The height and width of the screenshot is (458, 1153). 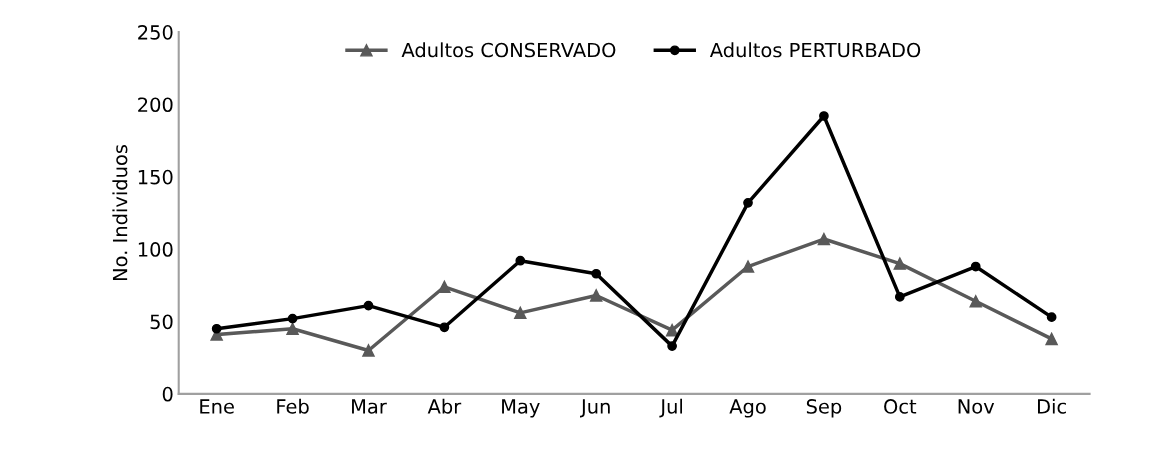 What do you see at coordinates (671, 408) in the screenshot?
I see `x-tick-label: Jul` at bounding box center [671, 408].